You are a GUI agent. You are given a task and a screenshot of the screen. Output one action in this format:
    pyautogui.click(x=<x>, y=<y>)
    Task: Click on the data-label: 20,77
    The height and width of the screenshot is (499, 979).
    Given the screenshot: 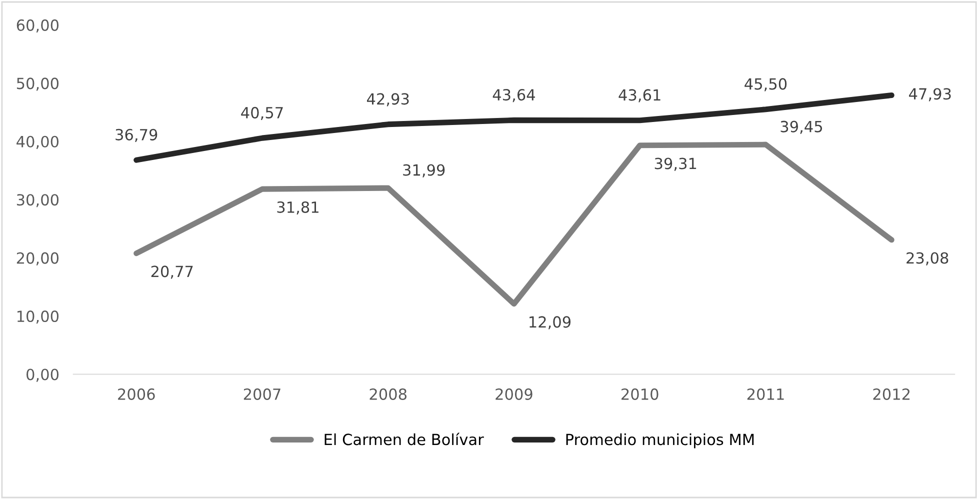 What is the action you would take?
    pyautogui.click(x=172, y=272)
    